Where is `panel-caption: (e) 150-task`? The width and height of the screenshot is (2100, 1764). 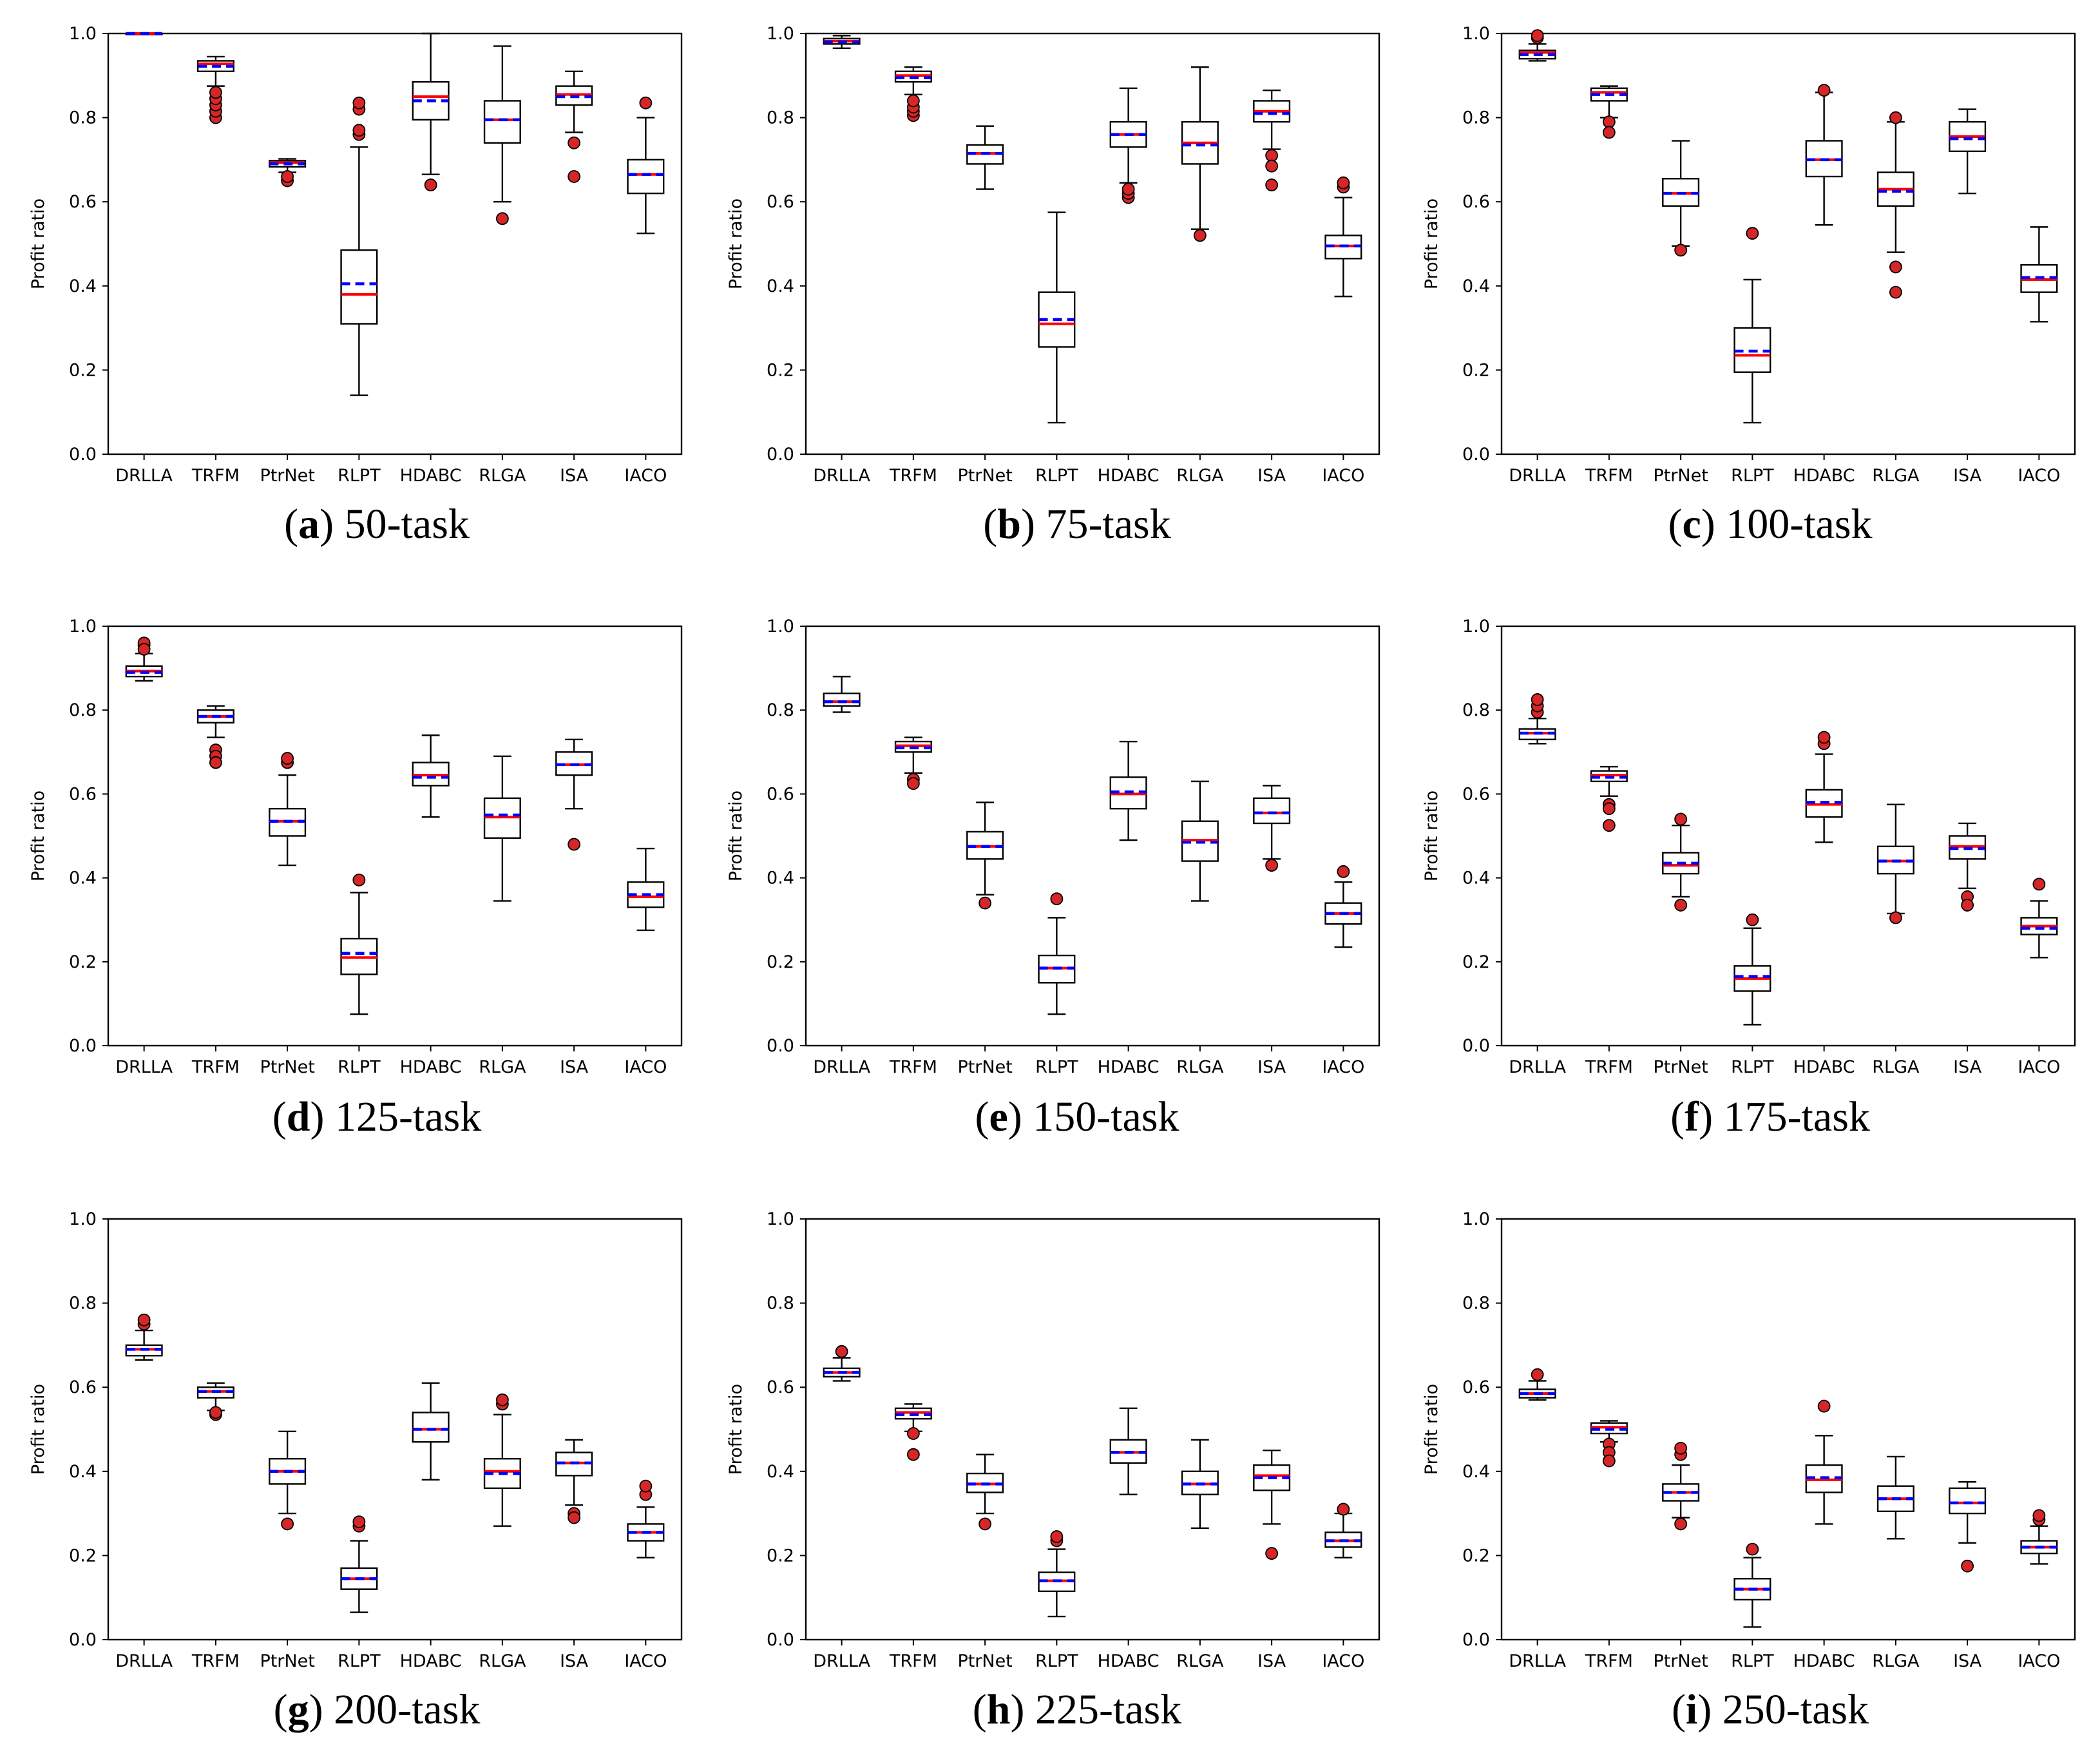 panel-caption: (e) 150-task is located at coordinates (1077, 1116).